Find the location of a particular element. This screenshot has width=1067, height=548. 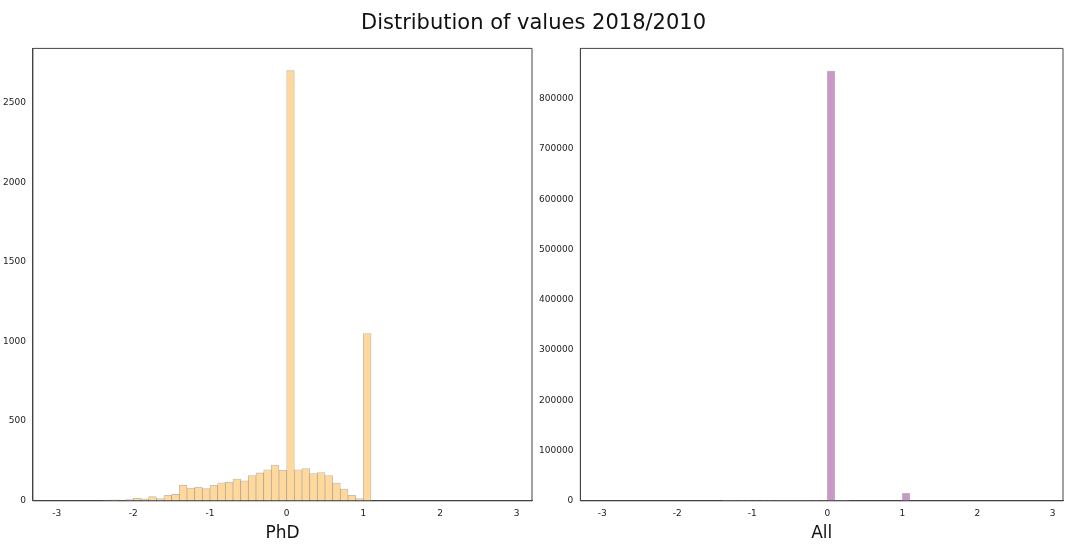

y-tick-label: 100000 is located at coordinates (556, 449).